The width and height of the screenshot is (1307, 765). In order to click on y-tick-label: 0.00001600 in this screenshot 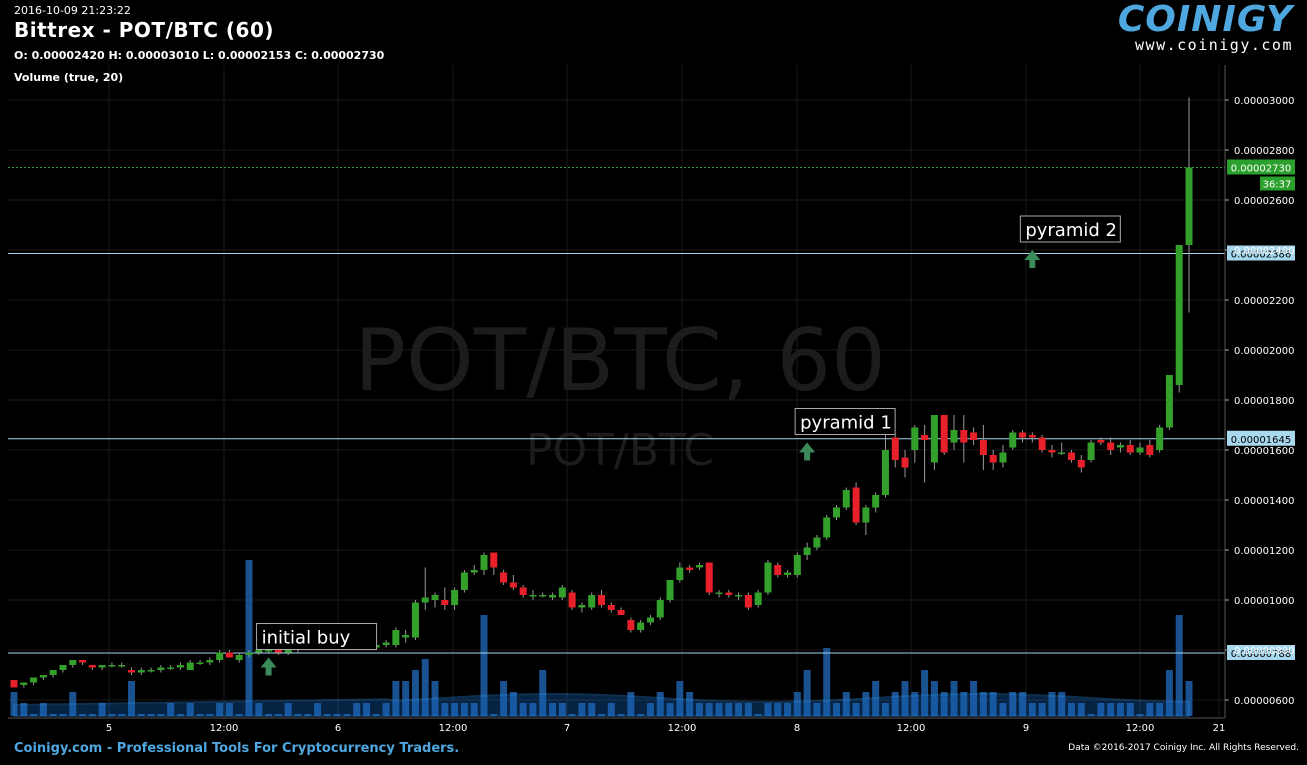, I will do `click(1264, 451)`.